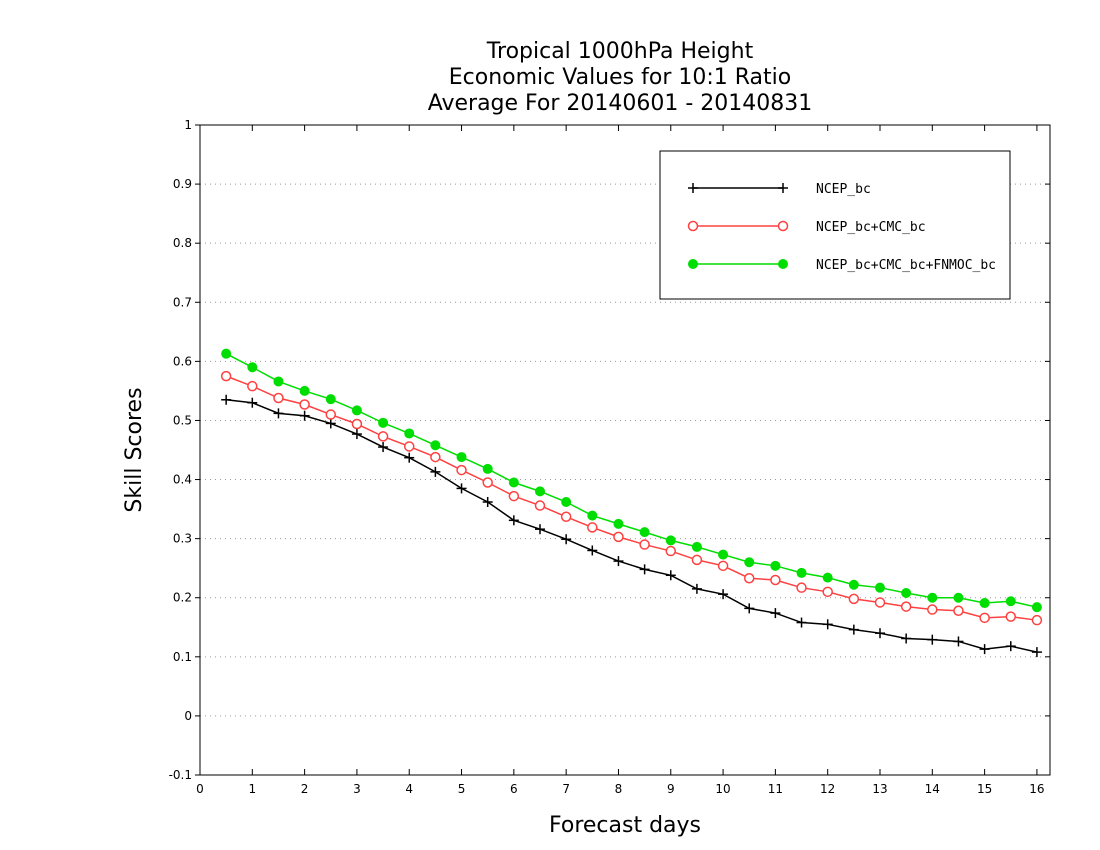 Image resolution: width=1100 pixels, height=850 pixels. What do you see at coordinates (182, 243) in the screenshot?
I see `y-tick-label: 0.8` at bounding box center [182, 243].